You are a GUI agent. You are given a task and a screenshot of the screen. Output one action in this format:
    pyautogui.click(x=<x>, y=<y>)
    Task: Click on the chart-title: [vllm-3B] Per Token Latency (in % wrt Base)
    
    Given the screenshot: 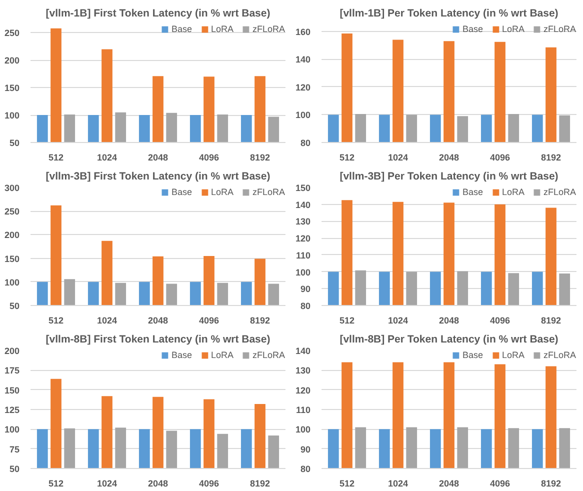 What is the action you would take?
    pyautogui.click(x=449, y=176)
    